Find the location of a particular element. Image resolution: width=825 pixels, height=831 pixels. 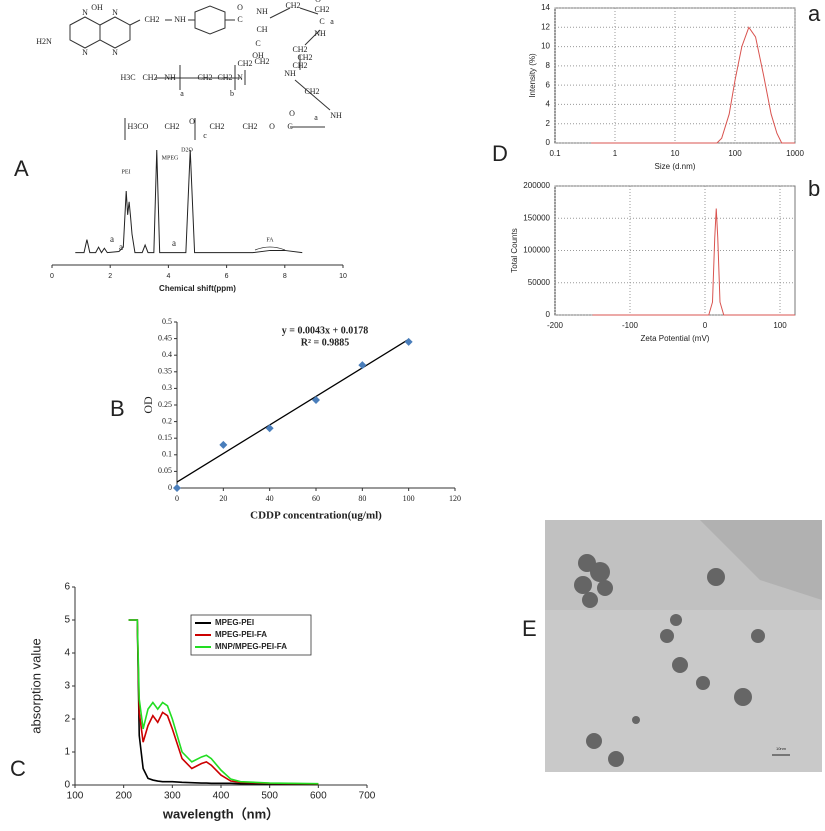

fit-r2: R² = 0.9885 is located at coordinates (325, 342).